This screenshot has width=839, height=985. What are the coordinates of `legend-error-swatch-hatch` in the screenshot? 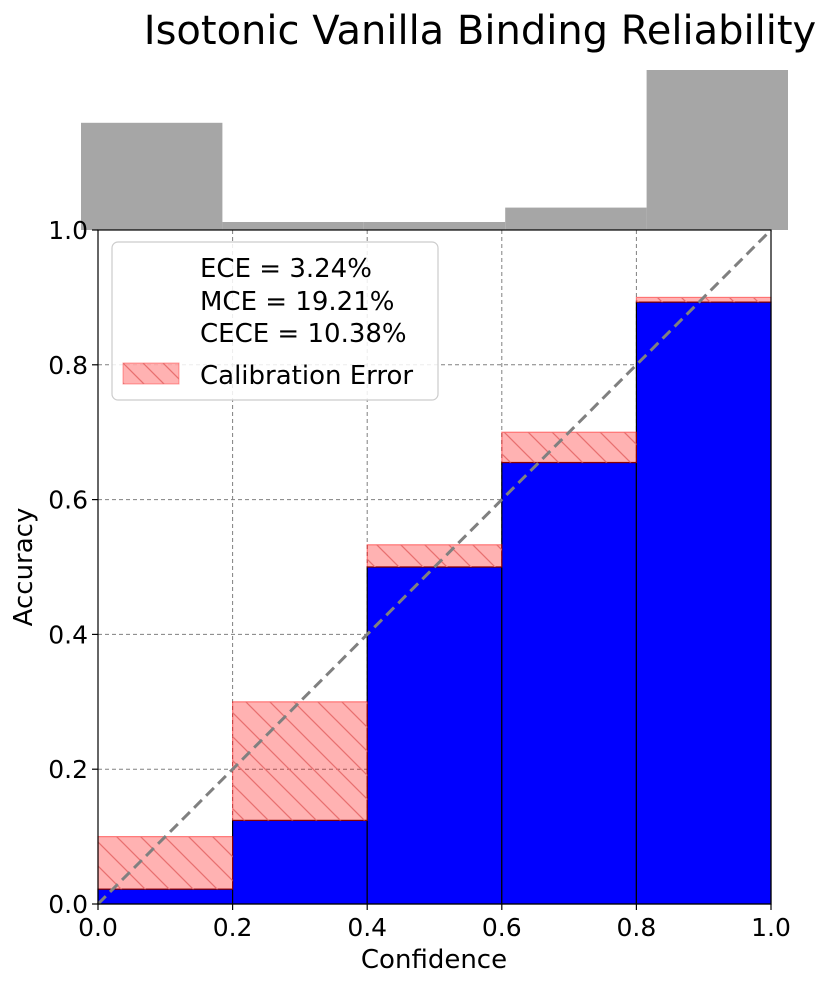 It's located at (151, 373).